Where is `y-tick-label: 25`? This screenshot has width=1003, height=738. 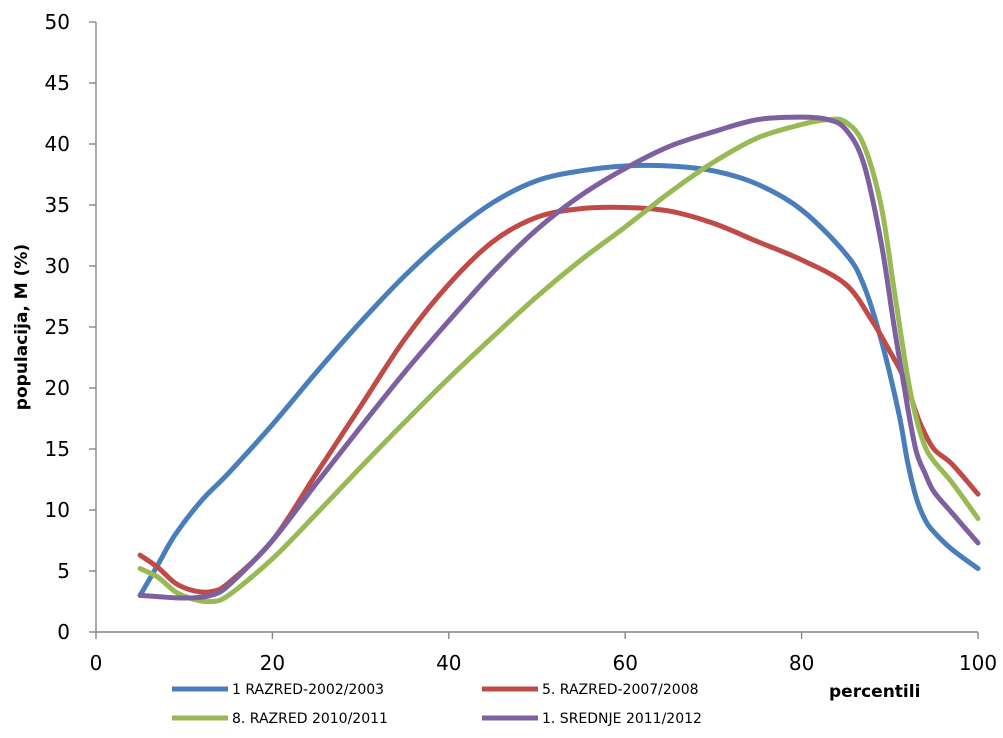
y-tick-label: 25 is located at coordinates (57, 327).